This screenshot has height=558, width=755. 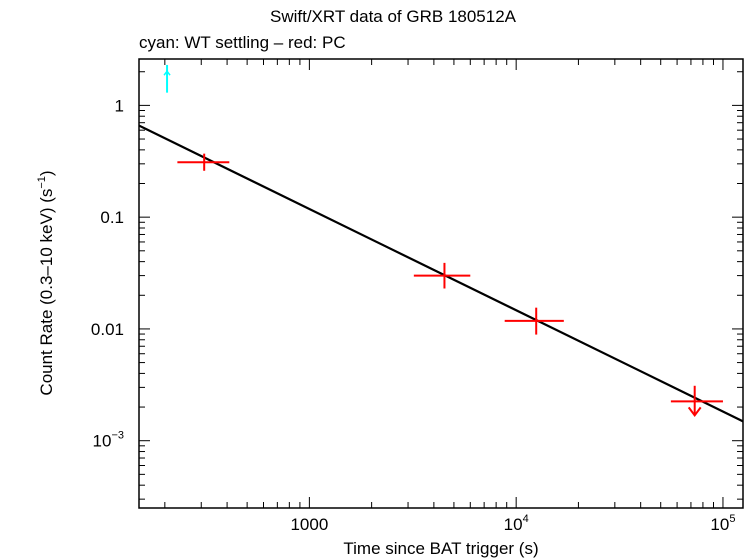 I want to click on x-tick-label: 10⁵, so click(x=722, y=523).